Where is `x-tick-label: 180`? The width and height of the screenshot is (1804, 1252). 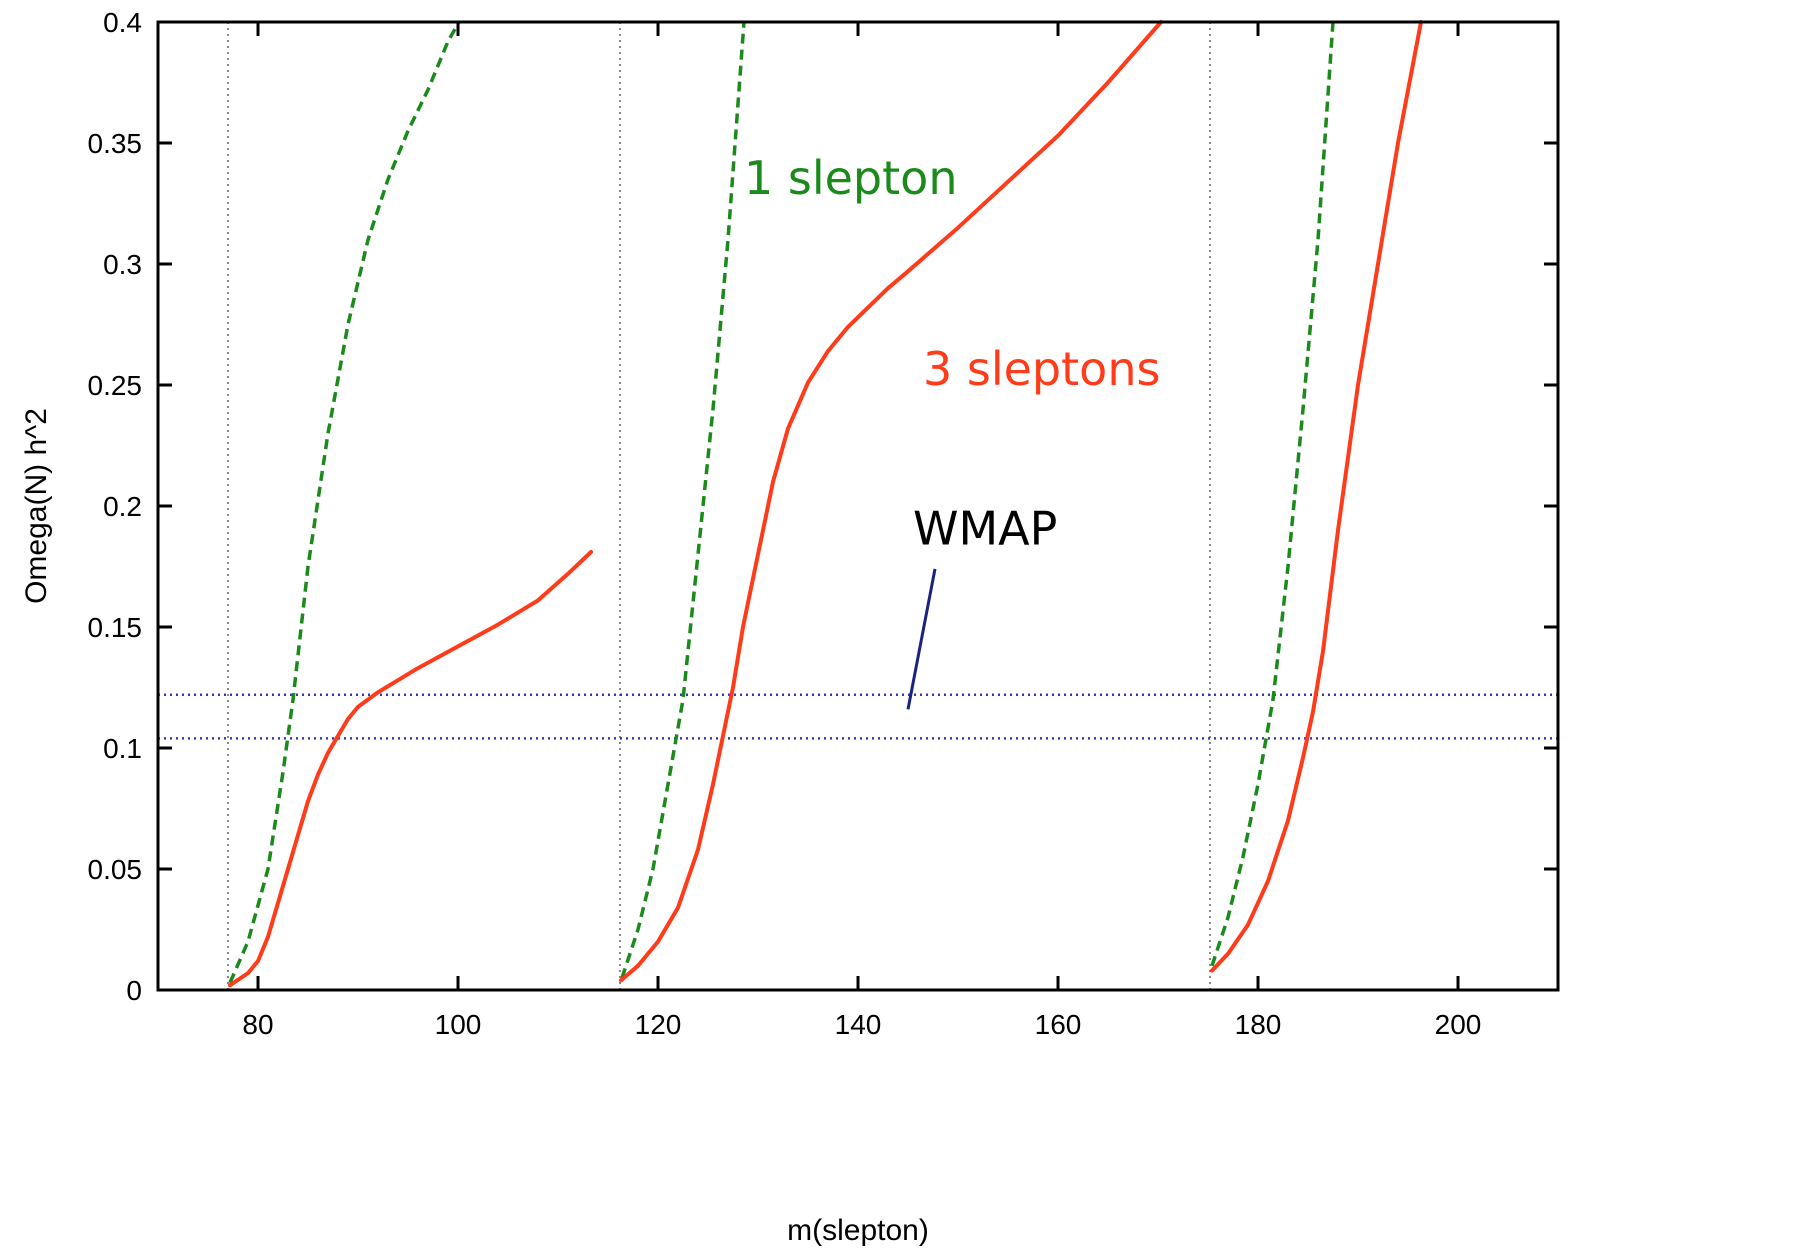 x-tick-label: 180 is located at coordinates (1258, 1024).